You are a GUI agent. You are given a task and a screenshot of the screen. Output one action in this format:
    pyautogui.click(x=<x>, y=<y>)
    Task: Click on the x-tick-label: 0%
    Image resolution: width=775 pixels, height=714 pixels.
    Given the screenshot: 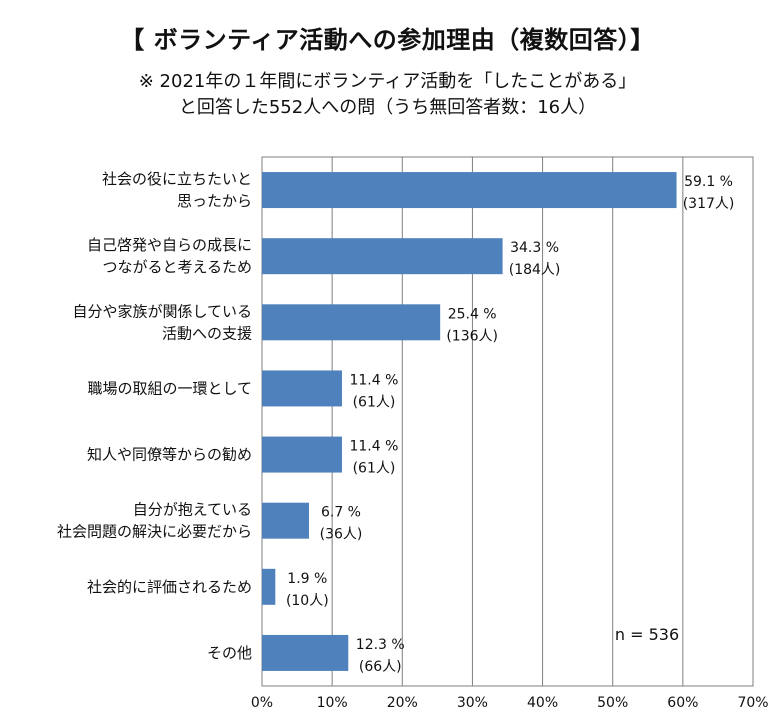 What is the action you would take?
    pyautogui.click(x=262, y=703)
    